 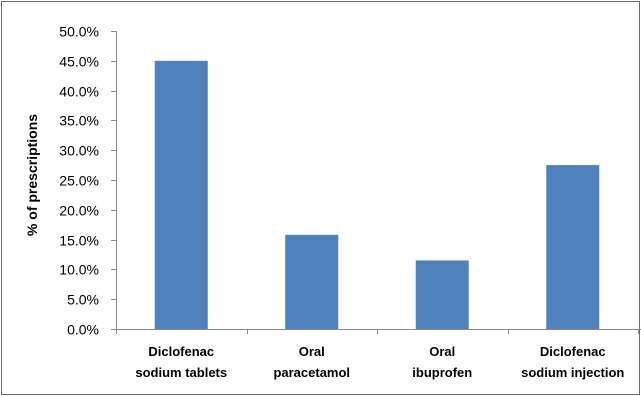 What do you see at coordinates (83, 330) in the screenshot?
I see `y-tick-label: 0.0%` at bounding box center [83, 330].